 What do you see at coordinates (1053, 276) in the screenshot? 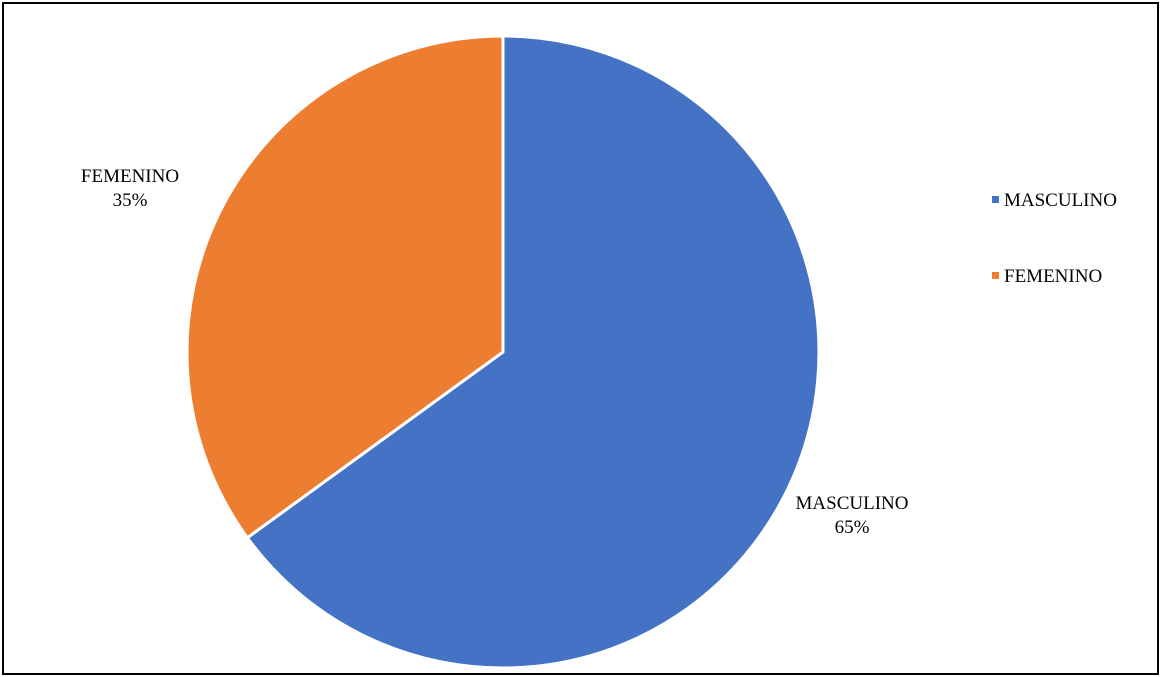
I see `legend-label-femenino: FEMENINO` at bounding box center [1053, 276].